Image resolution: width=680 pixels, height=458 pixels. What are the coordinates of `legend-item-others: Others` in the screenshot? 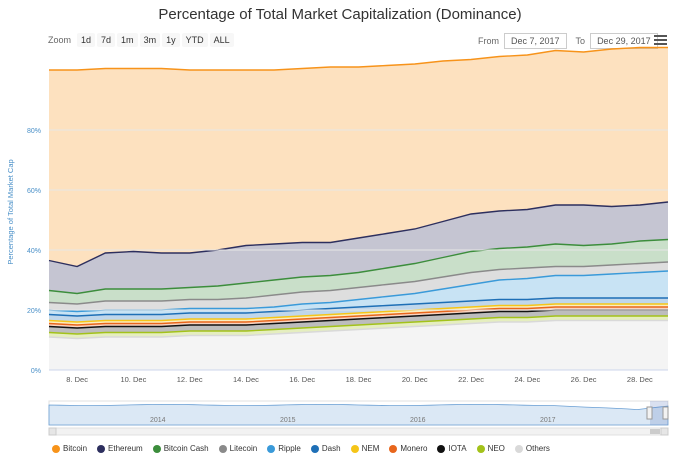 It's located at (532, 448).